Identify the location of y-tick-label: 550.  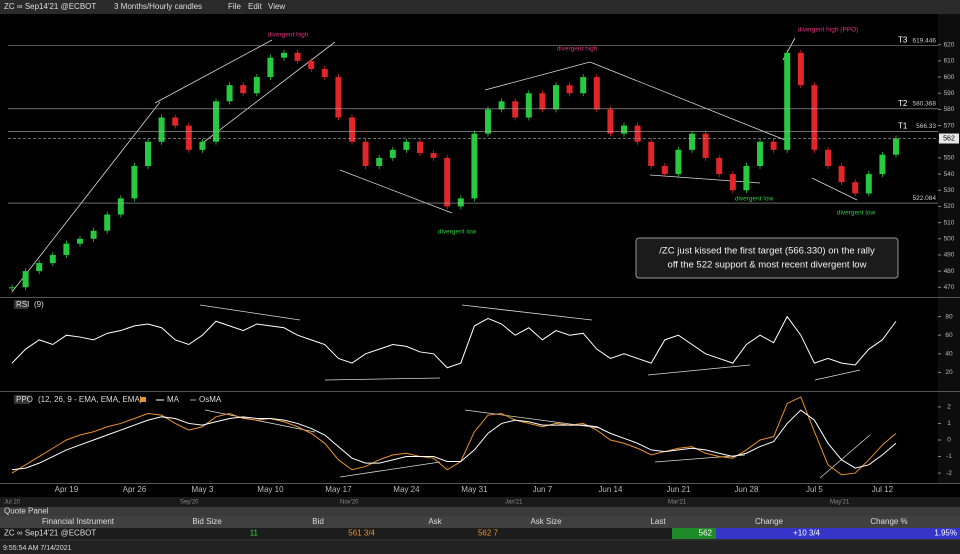
(949, 158).